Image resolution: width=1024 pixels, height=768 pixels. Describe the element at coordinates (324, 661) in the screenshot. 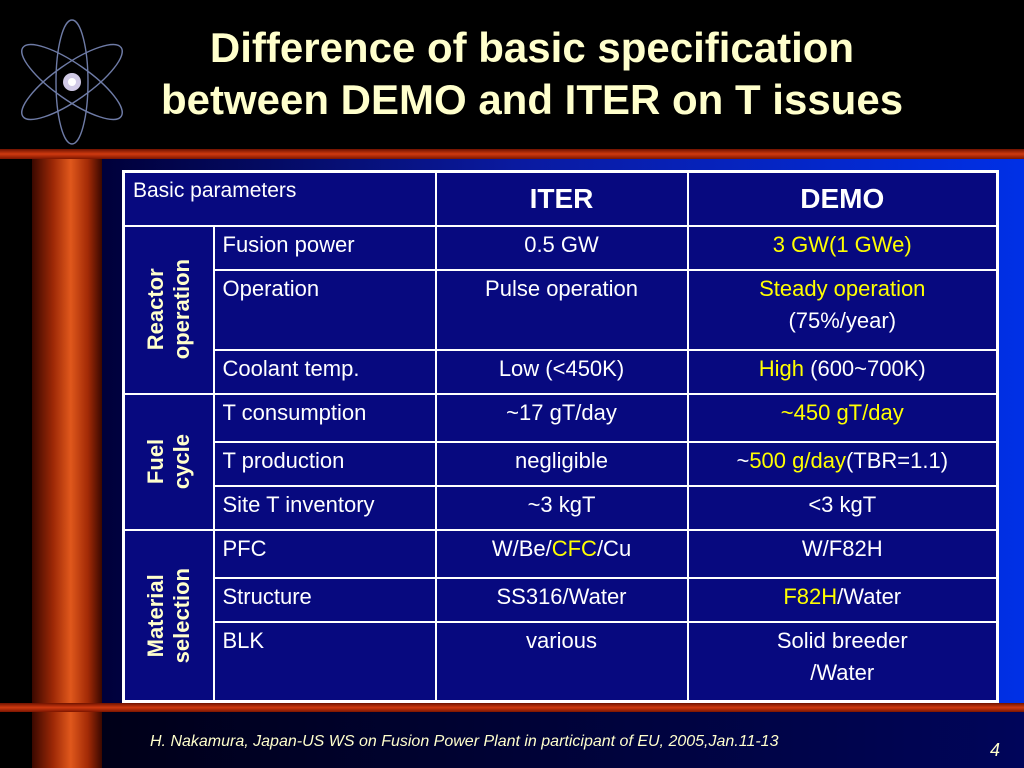

I see `param-cell: BLK` at that location.